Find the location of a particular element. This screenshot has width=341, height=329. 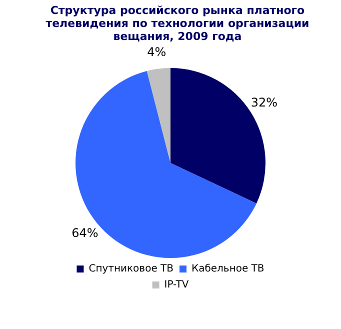

data-label: 4% is located at coordinates (156, 52).